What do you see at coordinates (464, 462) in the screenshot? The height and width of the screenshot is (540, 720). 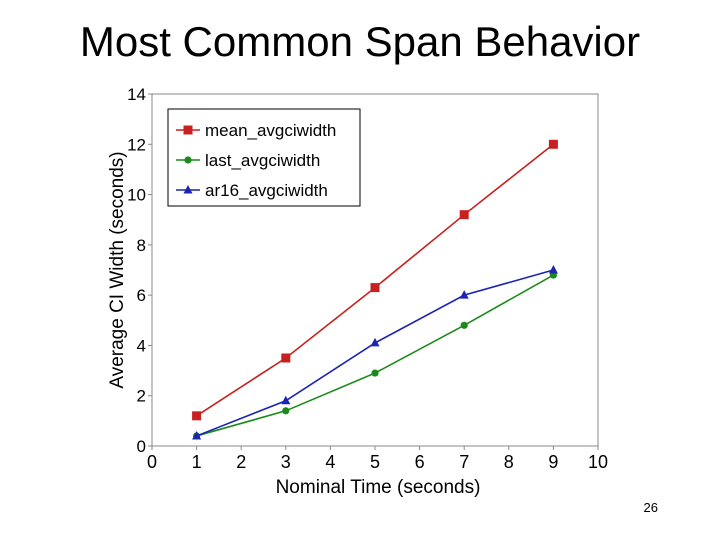 I see `x-tick-label: 7` at bounding box center [464, 462].